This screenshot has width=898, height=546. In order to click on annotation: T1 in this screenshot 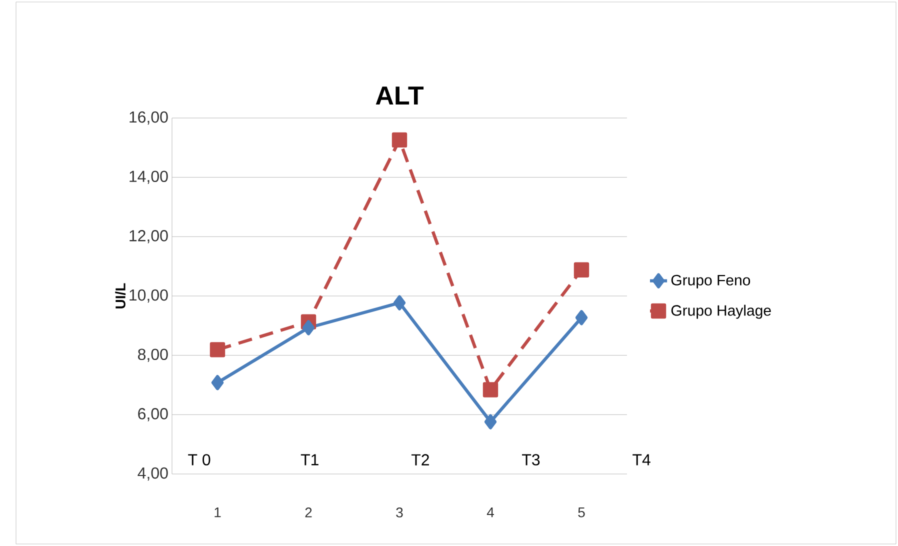, I will do `click(309, 460)`.